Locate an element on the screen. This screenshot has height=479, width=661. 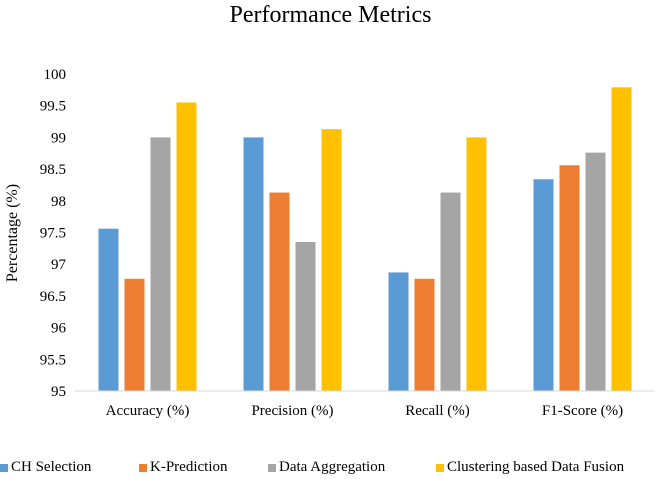
x-tick-label: F1-Score (%) is located at coordinates (582, 411).